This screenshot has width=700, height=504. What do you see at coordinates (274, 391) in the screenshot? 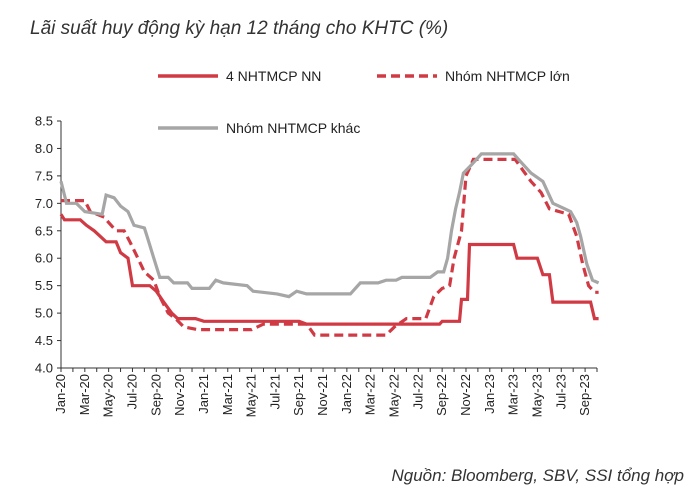
I see `x-tick-label: Jul-21` at bounding box center [274, 391].